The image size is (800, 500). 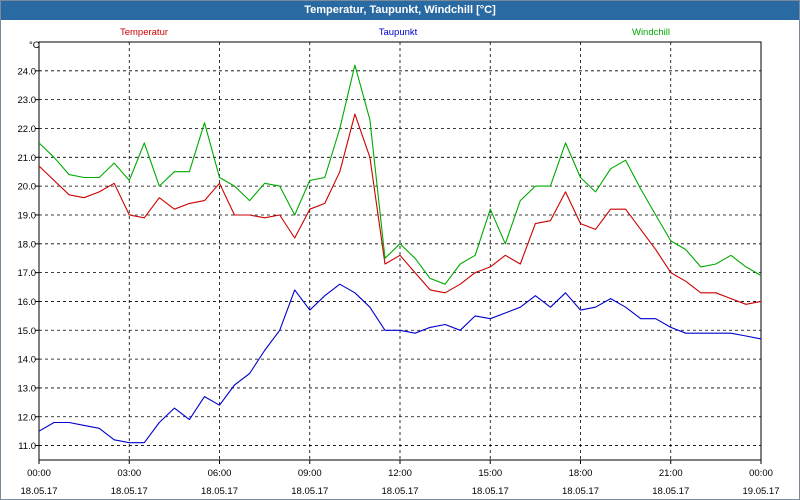 What do you see at coordinates (651, 32) in the screenshot?
I see `legend-windchill: Windchill` at bounding box center [651, 32].